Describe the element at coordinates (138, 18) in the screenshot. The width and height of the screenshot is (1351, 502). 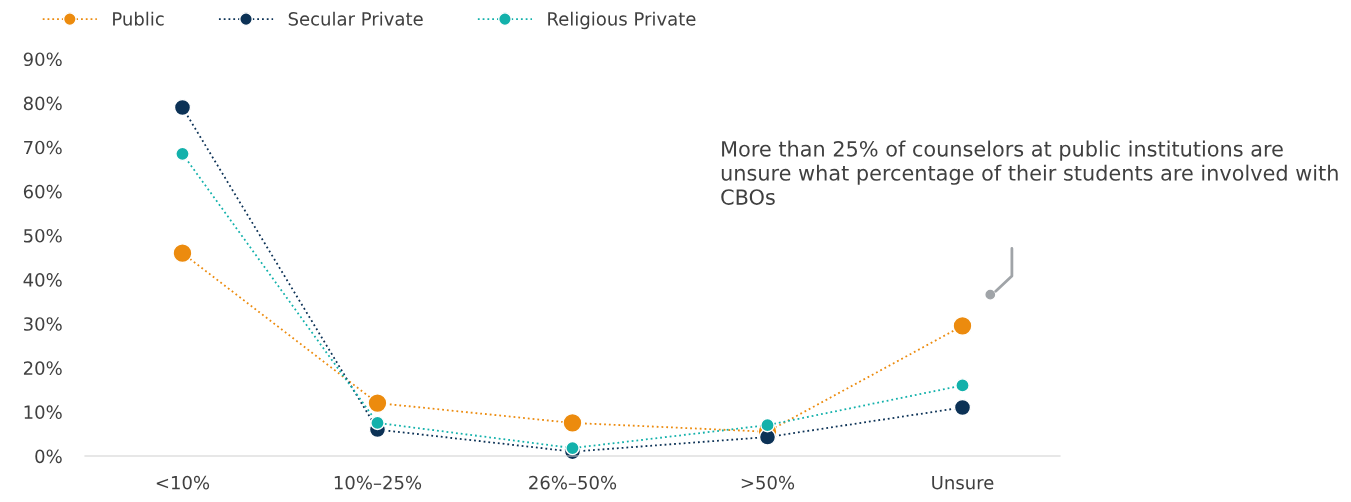
I see `legend-label: Public` at that location.